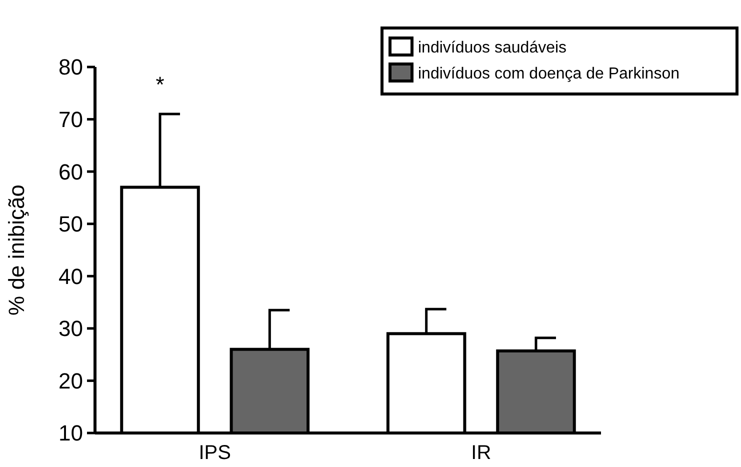 Image resolution: width=741 pixels, height=467 pixels. What do you see at coordinates (16, 250) in the screenshot?
I see `y-axis-title: % de inibição` at bounding box center [16, 250].